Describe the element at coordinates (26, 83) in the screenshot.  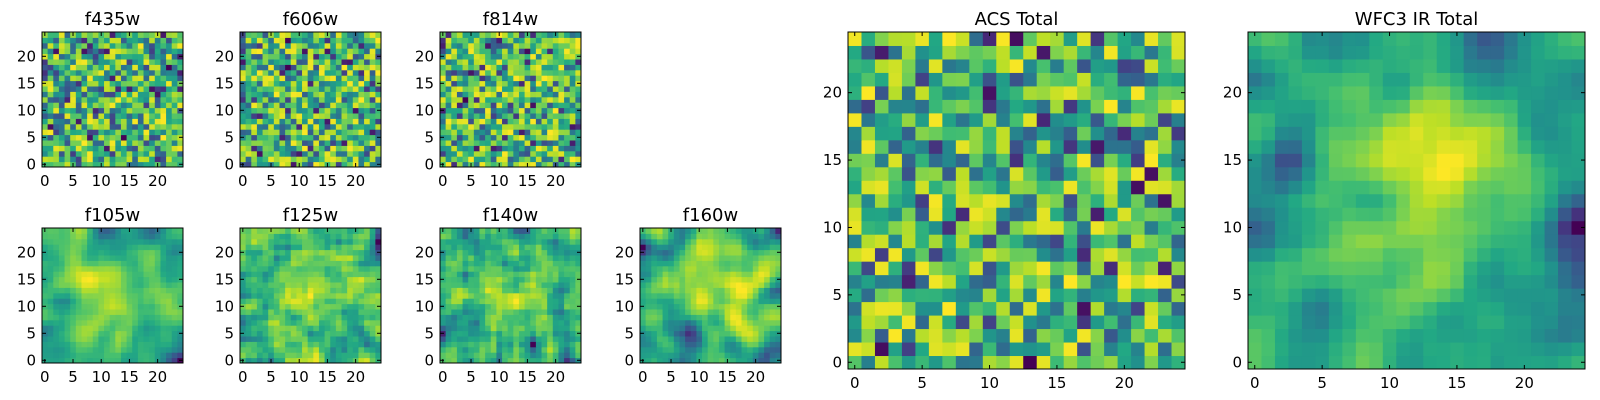
I see `y-tick-label: 15` at that location.